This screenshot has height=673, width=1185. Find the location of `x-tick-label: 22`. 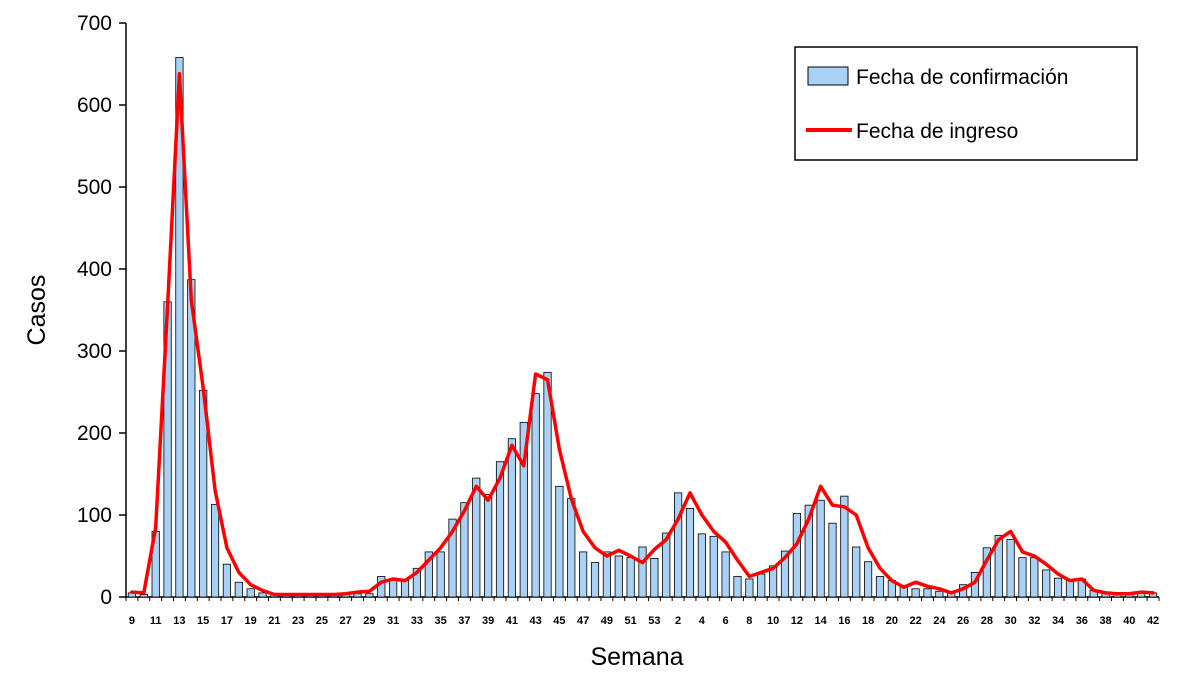

x-tick-label: 22 is located at coordinates (915, 621).